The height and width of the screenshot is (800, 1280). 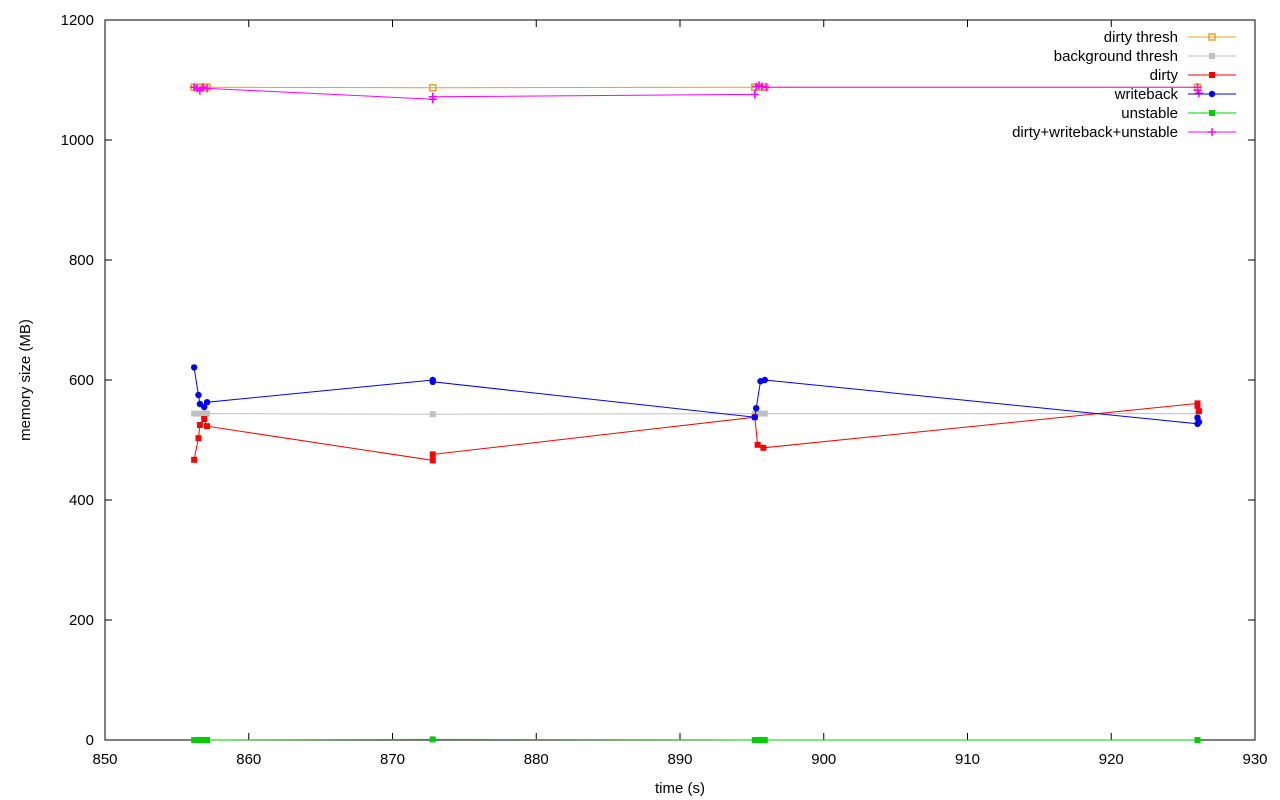 What do you see at coordinates (81, 500) in the screenshot?
I see `y-tick-label: 400` at bounding box center [81, 500].